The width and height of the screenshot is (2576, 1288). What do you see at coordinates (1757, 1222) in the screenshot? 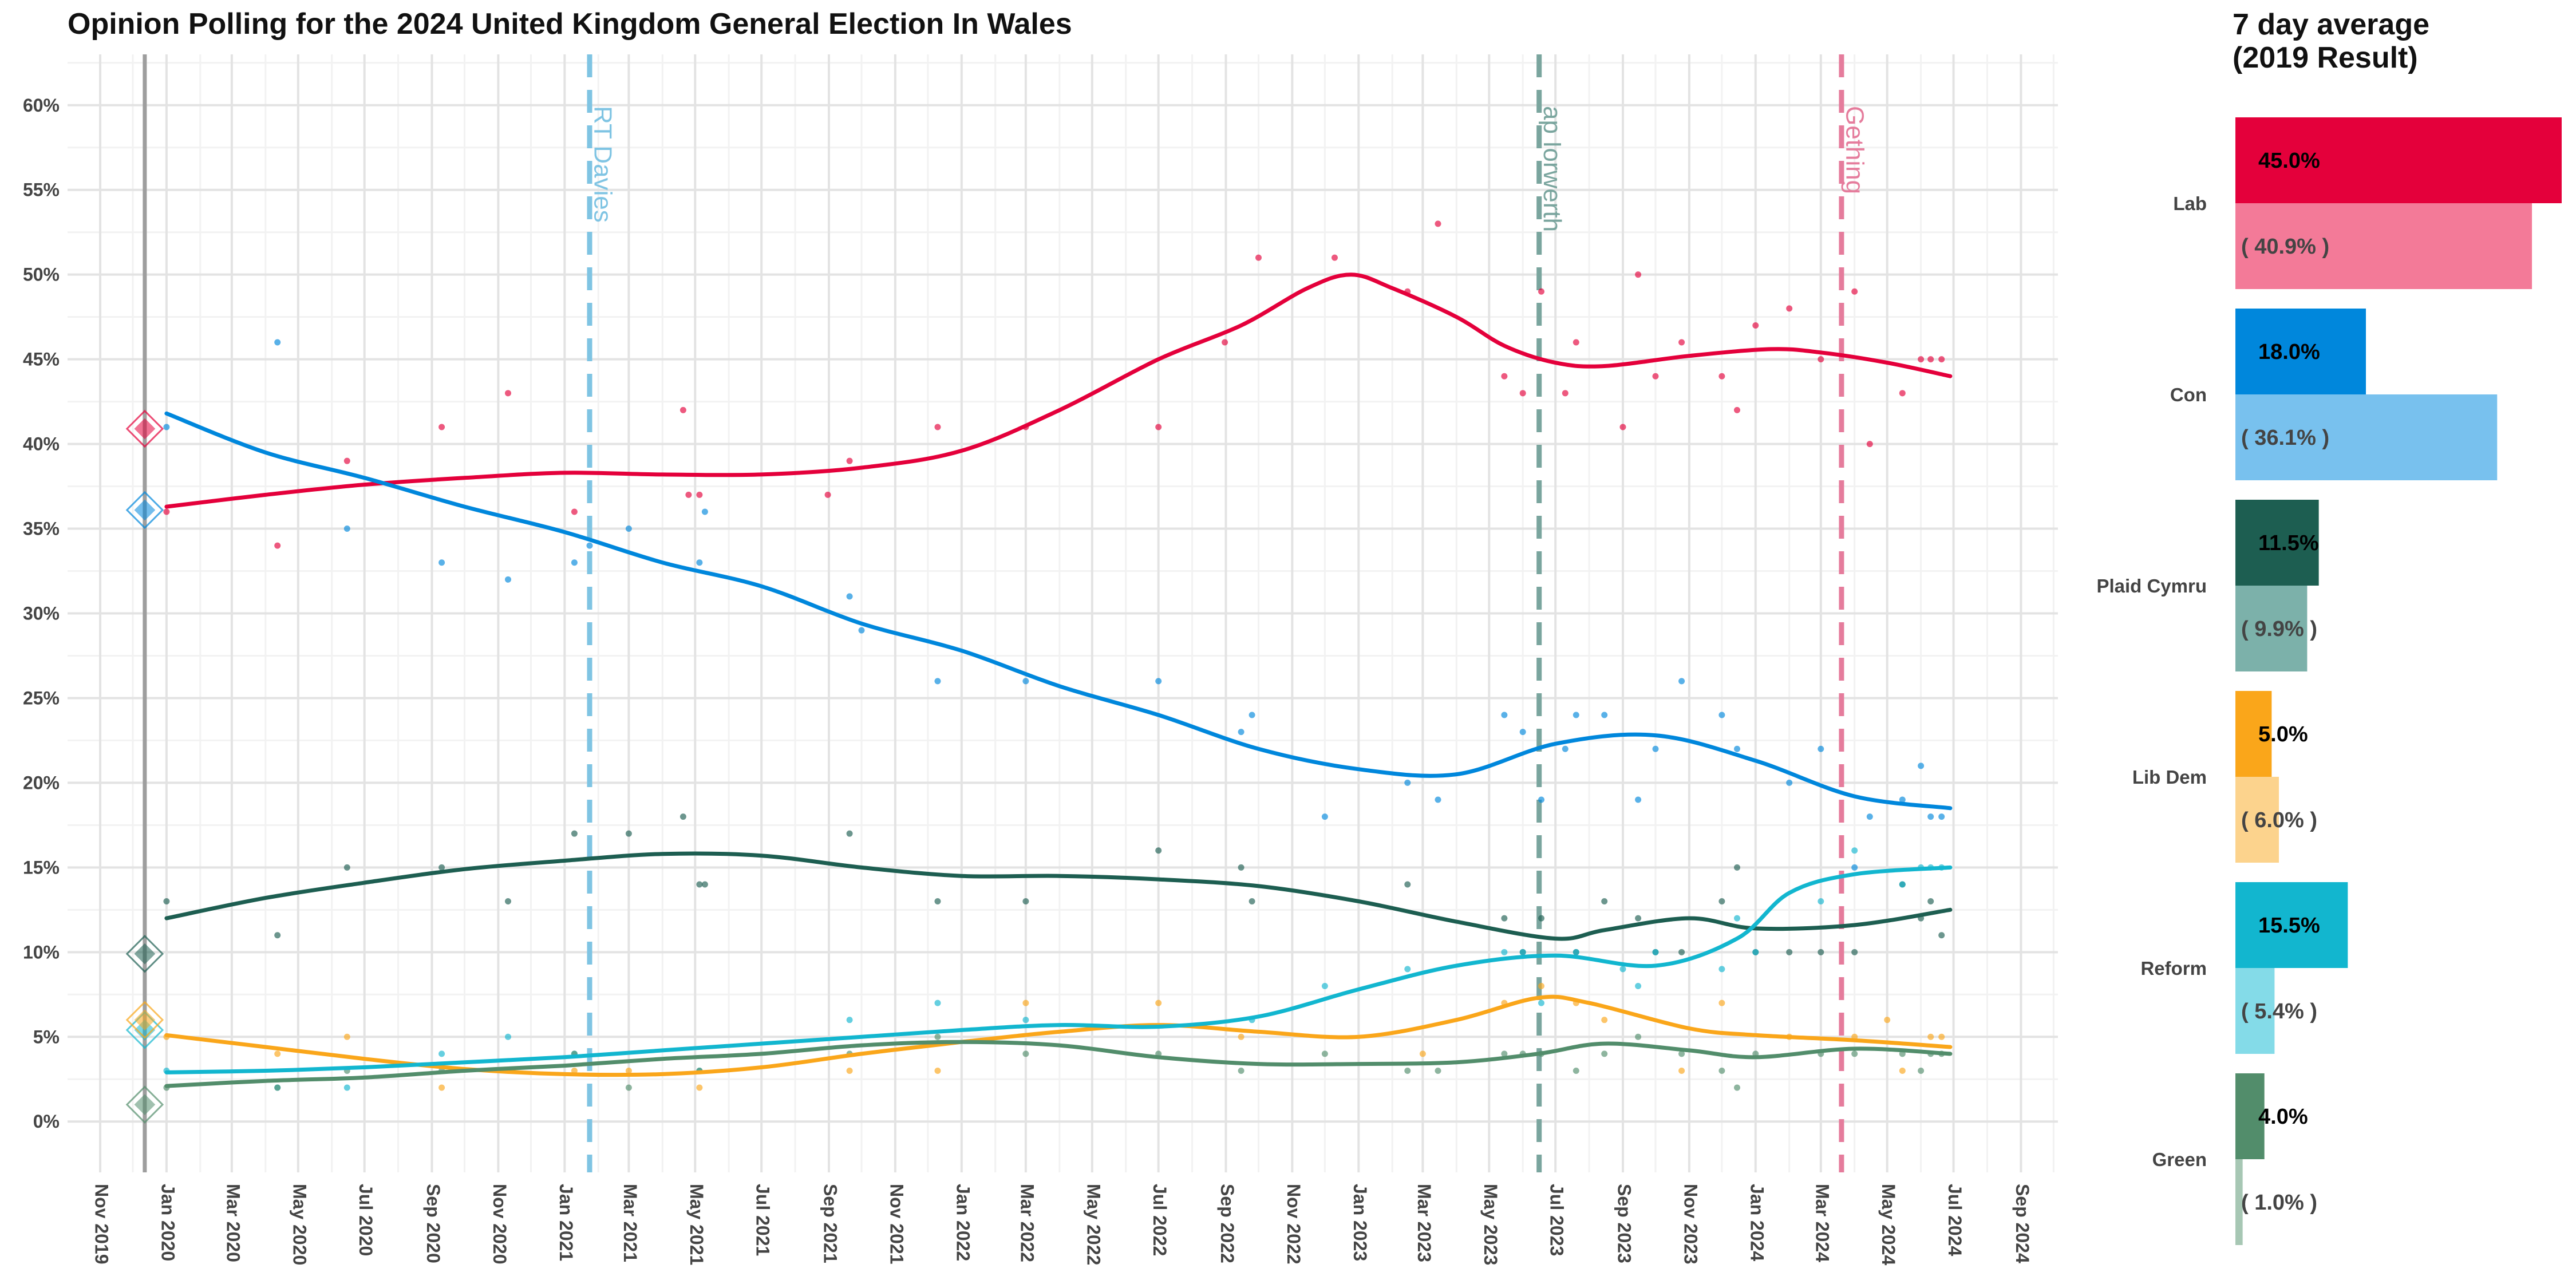
I see `x-tick-label: Jan 2024` at bounding box center [1757, 1222].